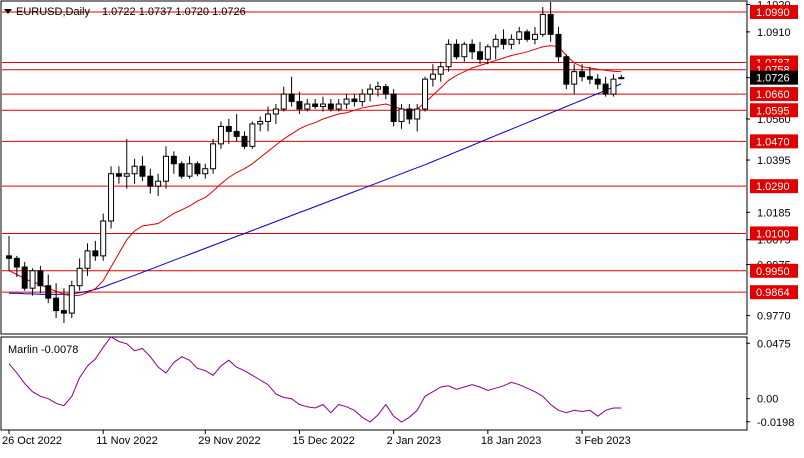 Image resolution: width=804 pixels, height=458 pixels. What do you see at coordinates (32, 441) in the screenshot?
I see `time-tick-label: 26 Oct 2022` at bounding box center [32, 441].